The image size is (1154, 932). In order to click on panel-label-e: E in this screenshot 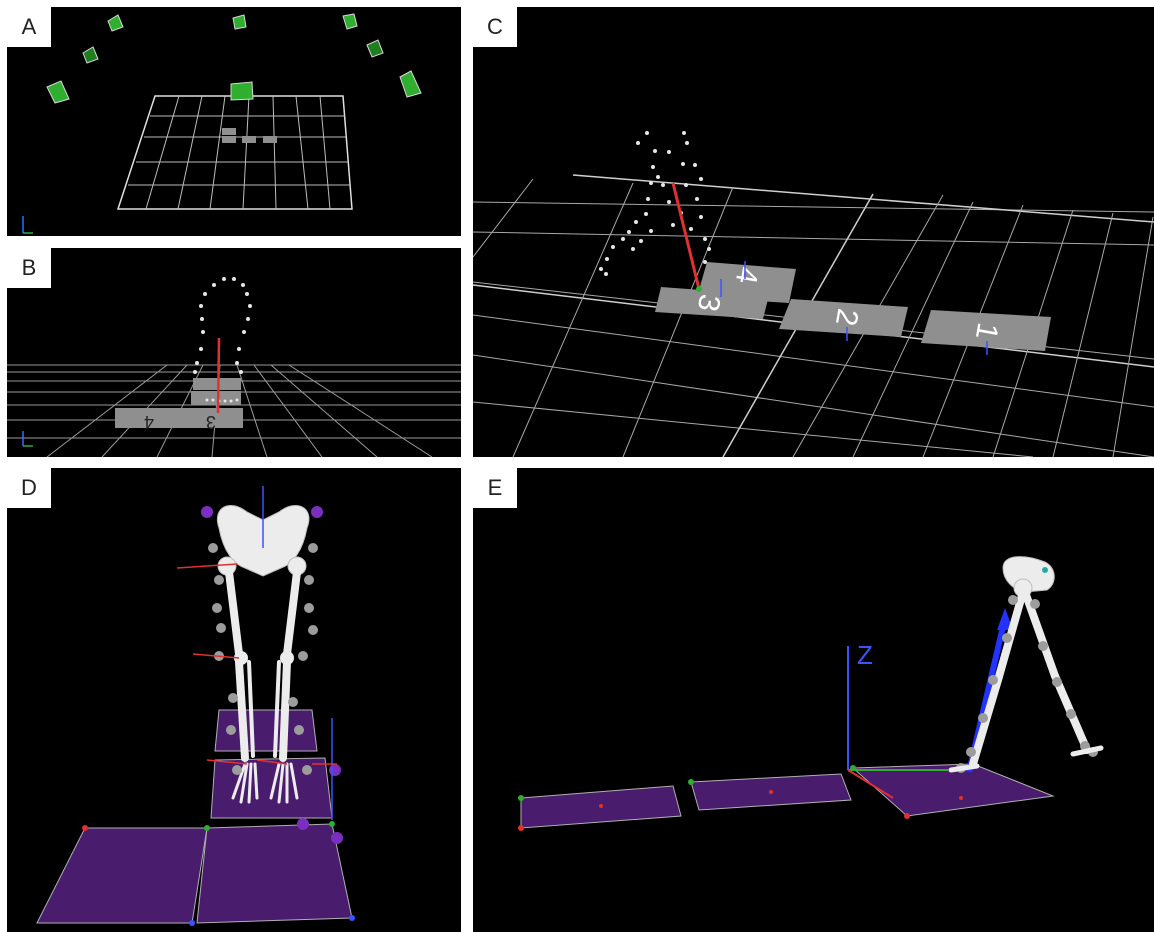, I will do `click(495, 488)`.